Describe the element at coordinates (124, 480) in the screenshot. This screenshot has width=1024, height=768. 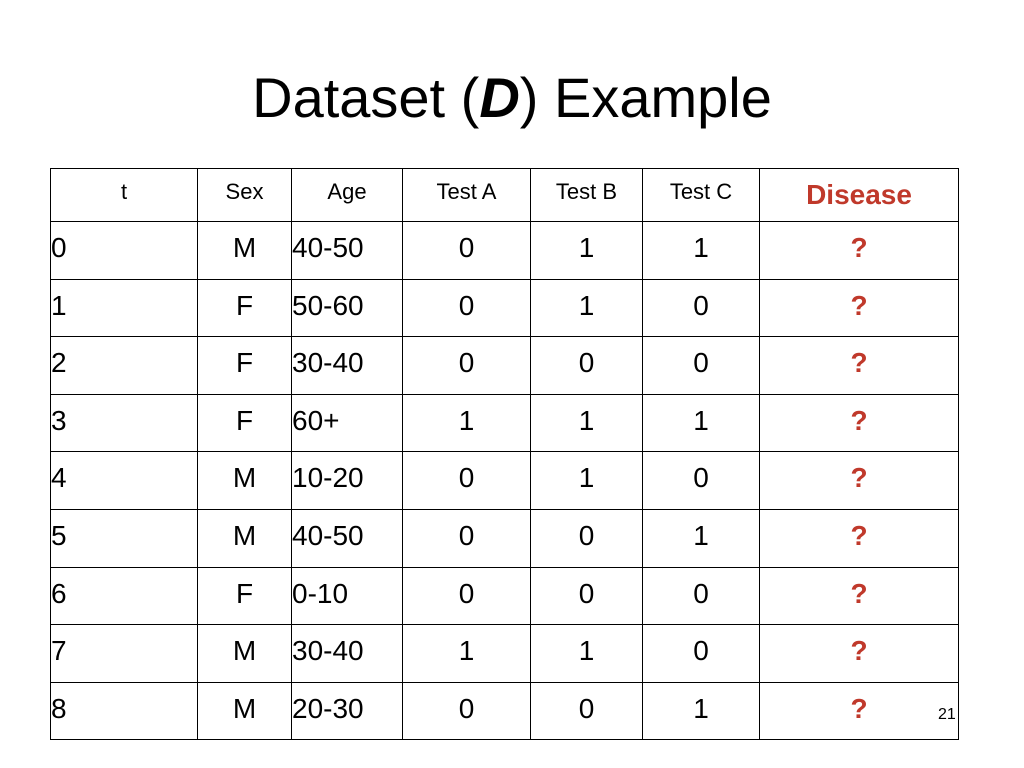
I see `cell-t: 4` at that location.